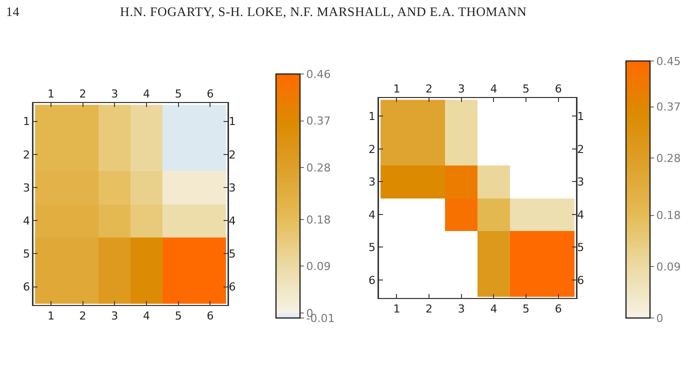  I want to click on text: H.N. FOGARTY, S-H. LOKE, N.F. MARSHALL, AND E.A. THOMANN, so click(323, 12).